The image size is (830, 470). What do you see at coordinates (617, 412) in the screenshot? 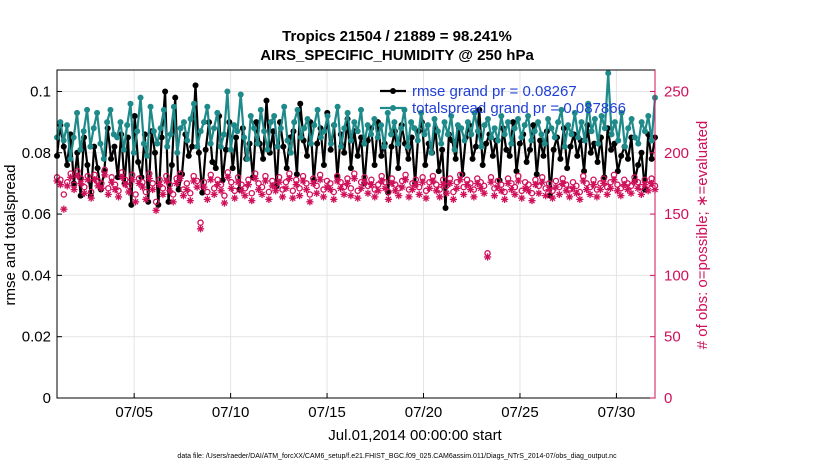
I see `x-tick-label: 07/30` at bounding box center [617, 412].